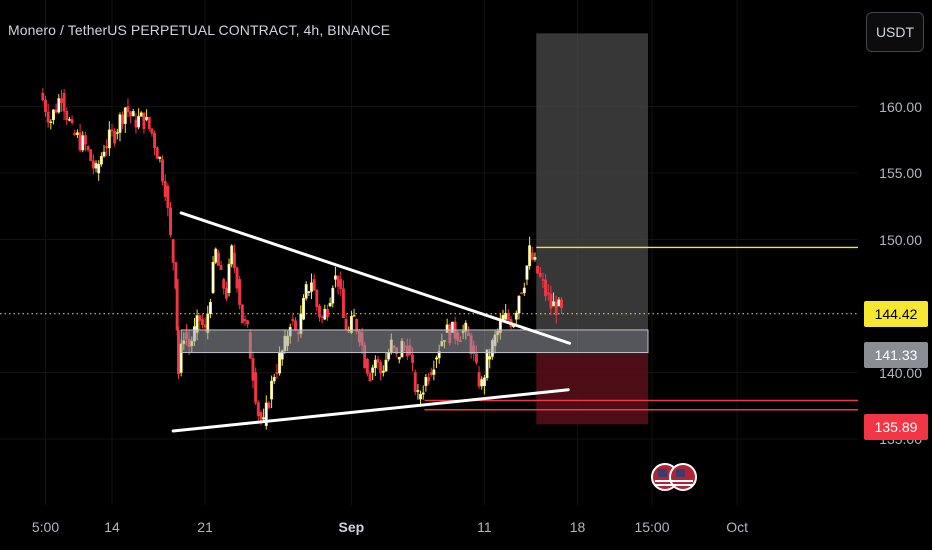 This screenshot has width=932, height=550. Describe the element at coordinates (414, 341) in the screenshot. I see `support-zone` at that location.